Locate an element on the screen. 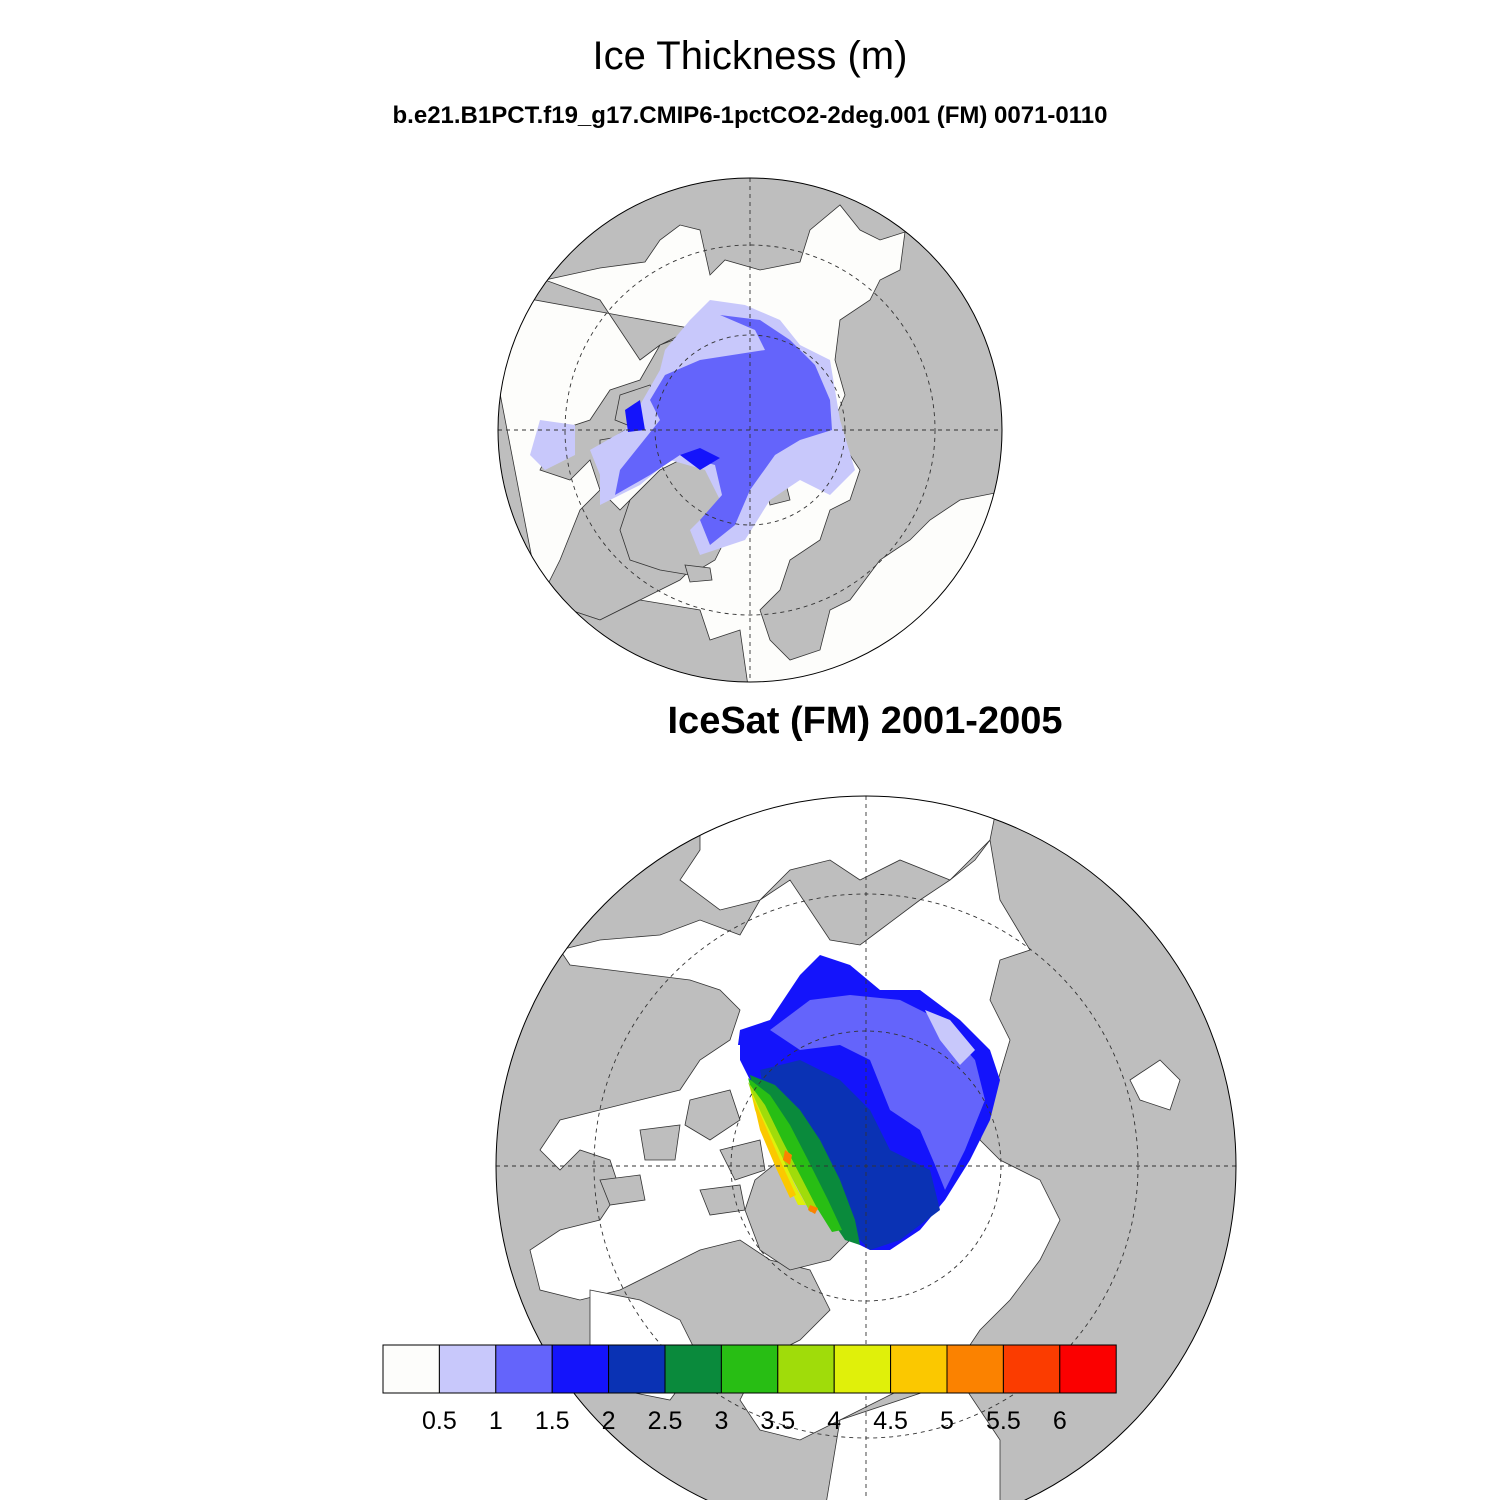  map1-graticule is located at coordinates (750, 430).